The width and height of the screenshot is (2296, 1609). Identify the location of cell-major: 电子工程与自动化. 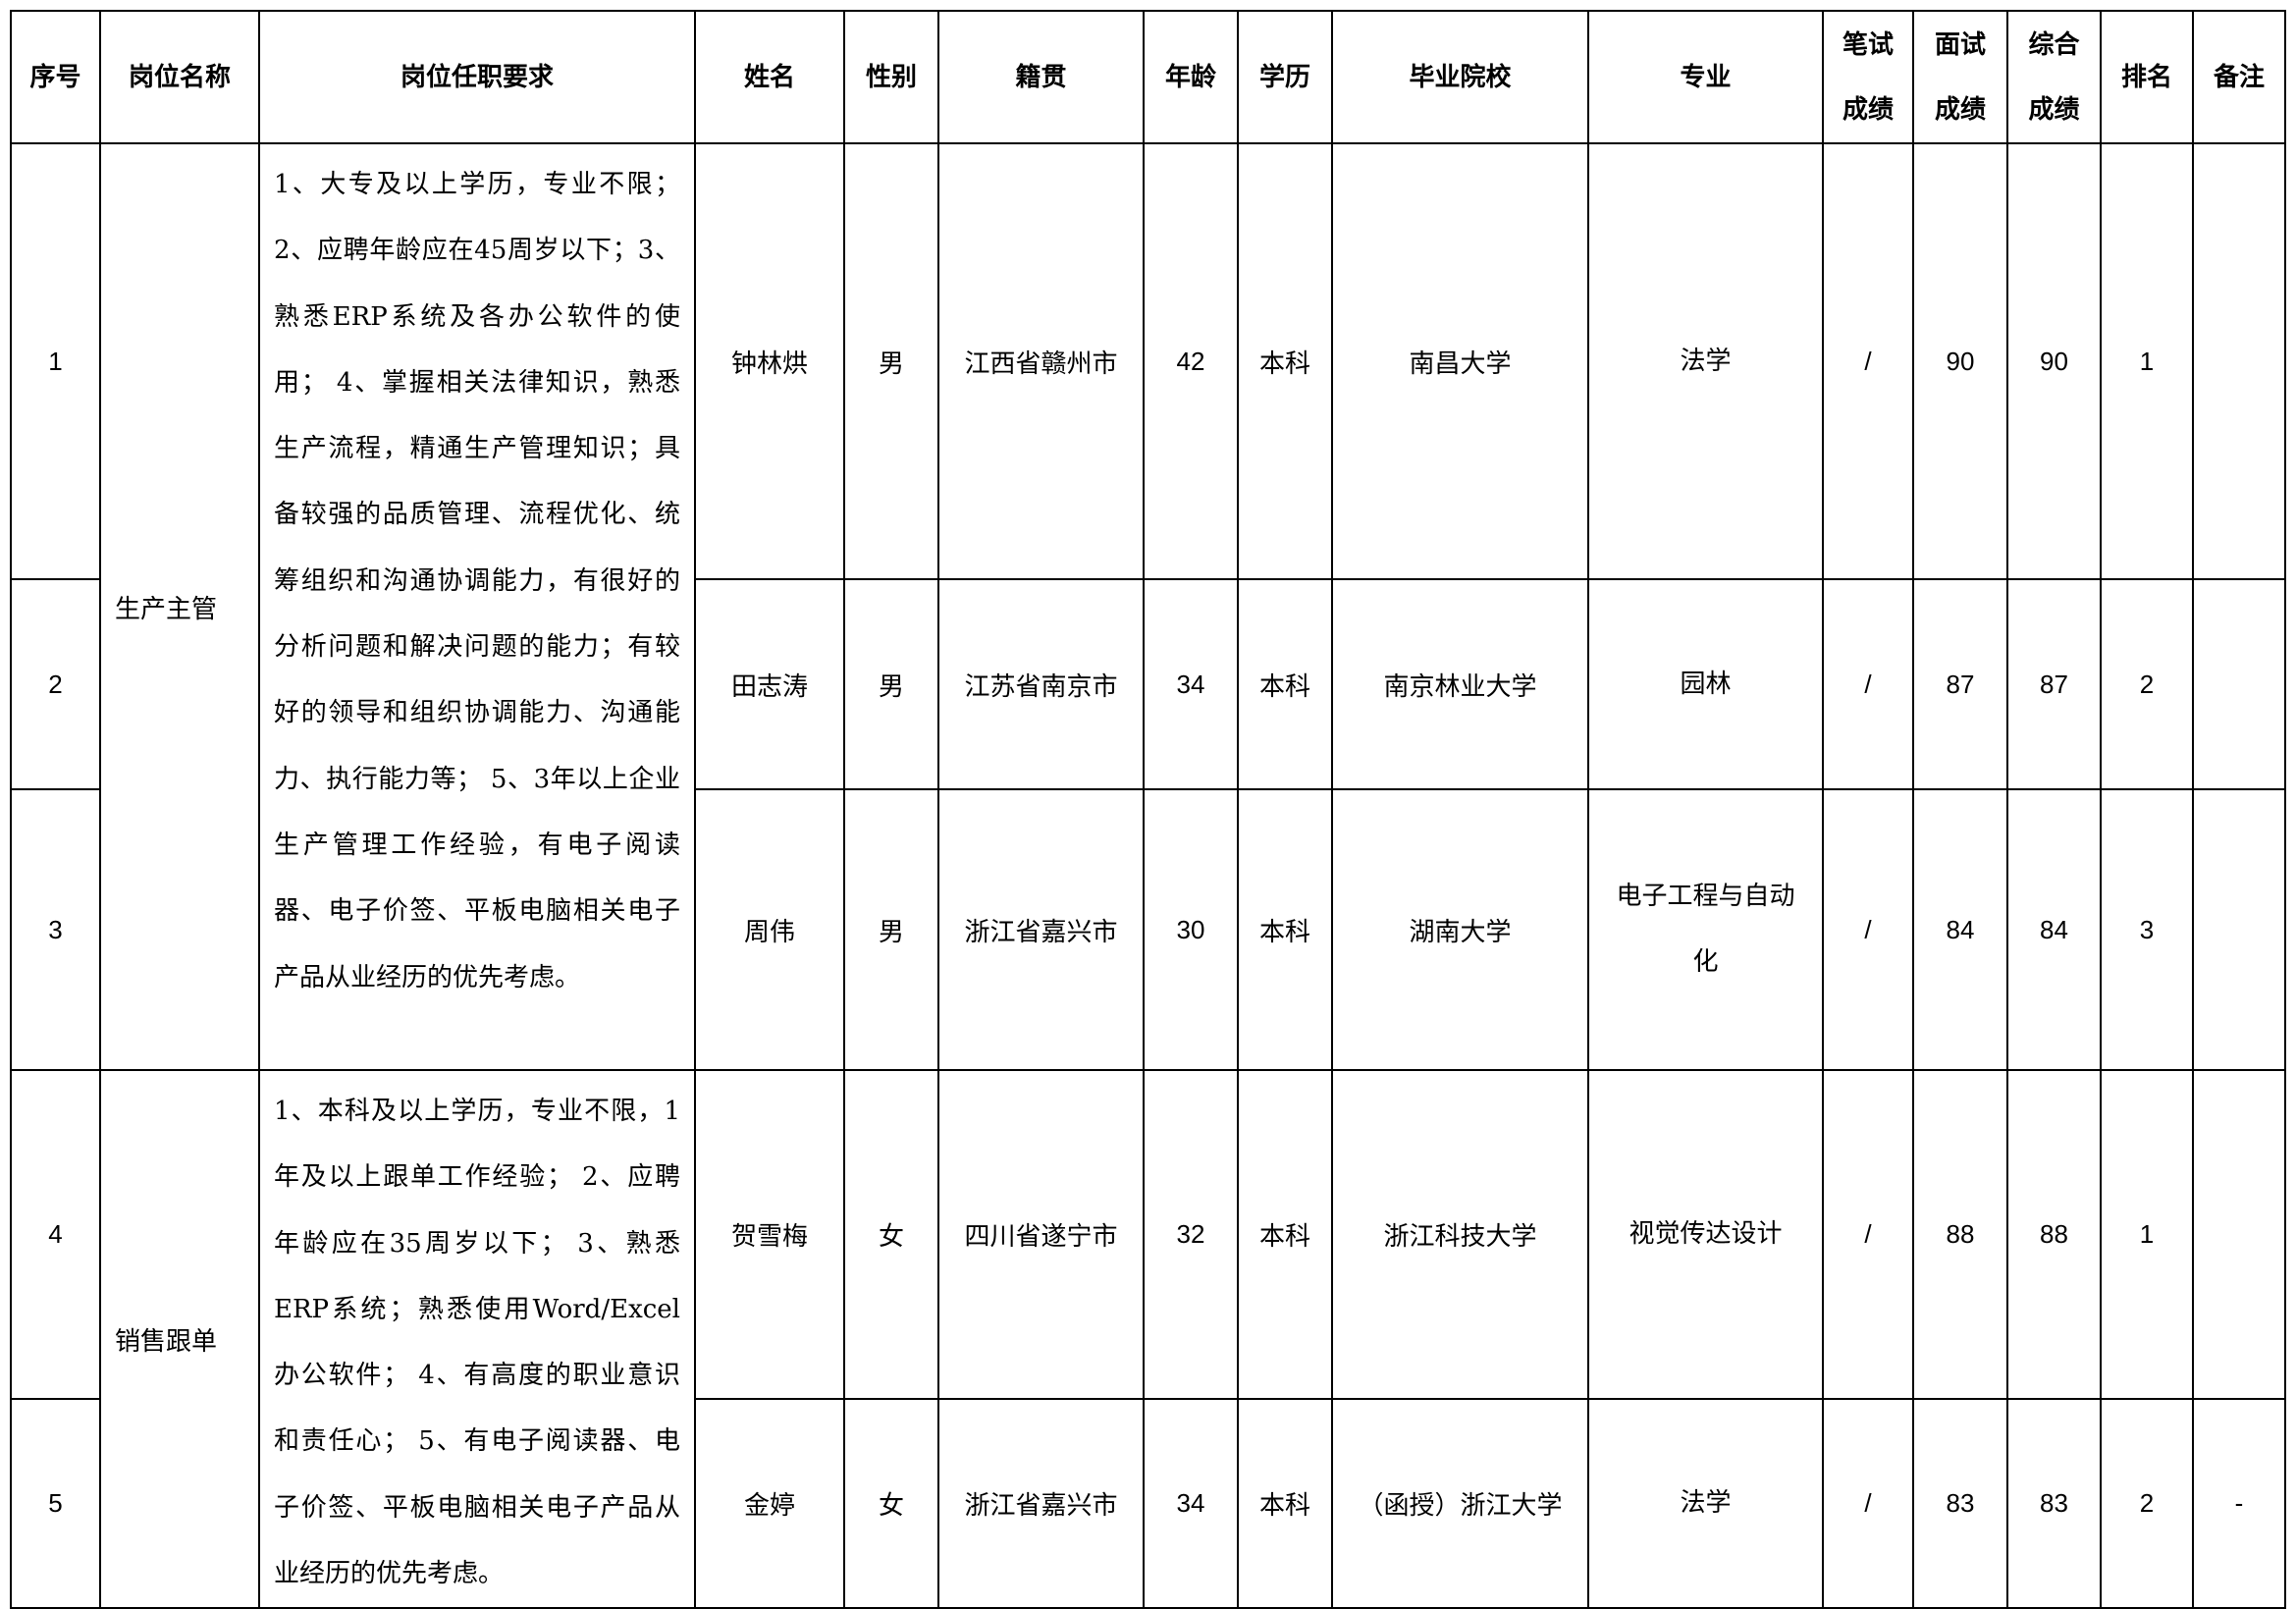
(1705, 929).